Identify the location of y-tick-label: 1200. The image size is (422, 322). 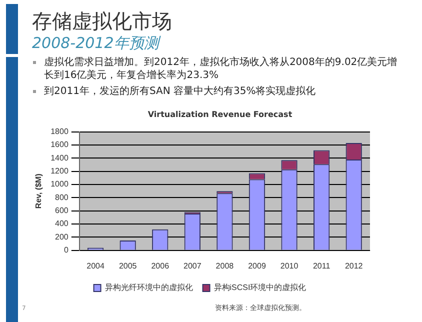
(59, 171).